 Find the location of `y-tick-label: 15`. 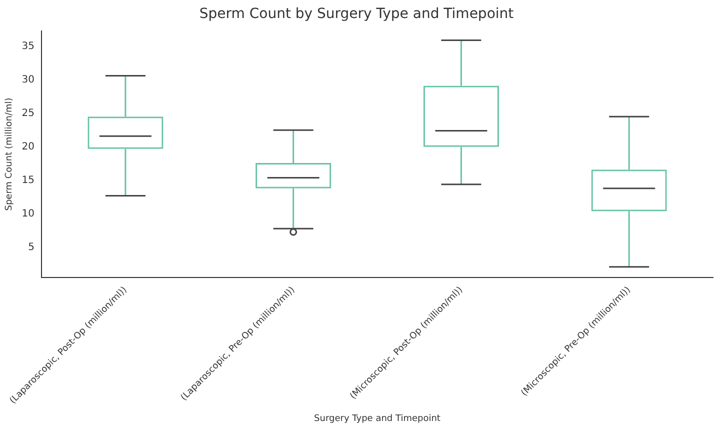

y-tick-label: 15 is located at coordinates (28, 180).